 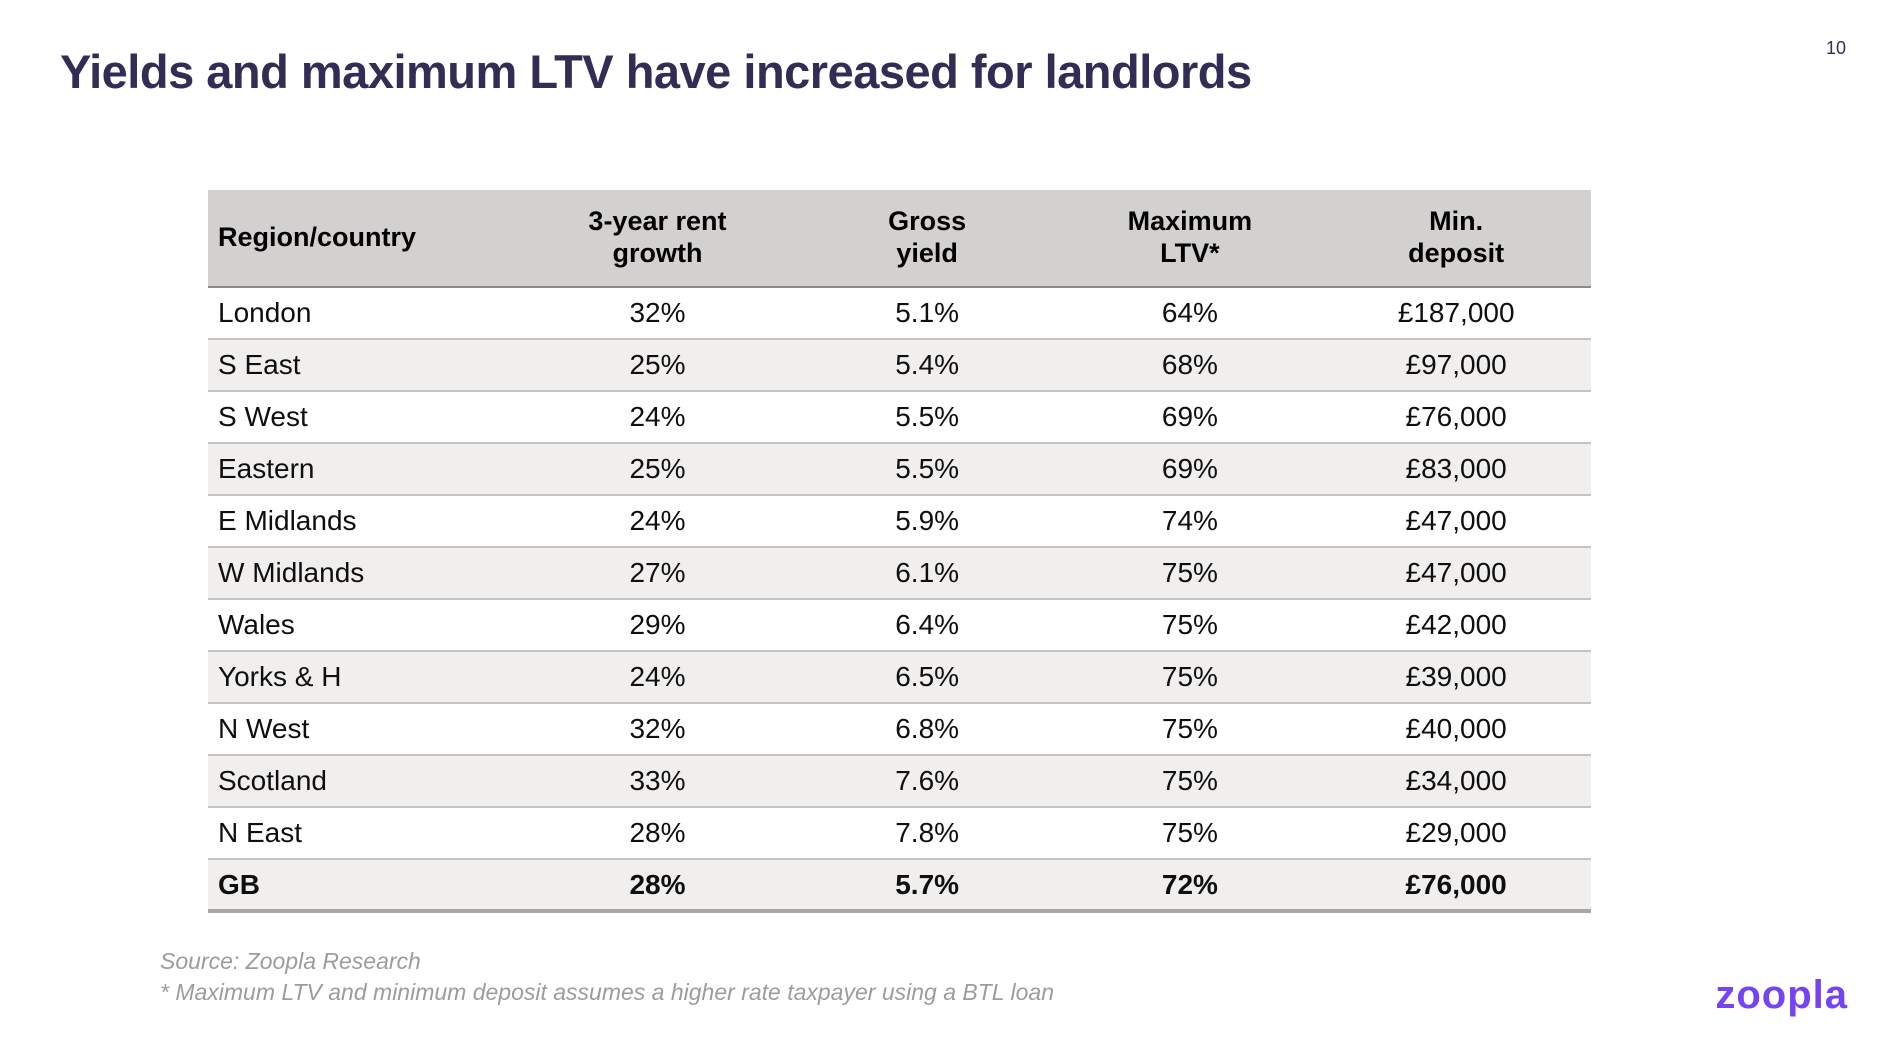 What do you see at coordinates (364, 521) in the screenshot?
I see `region-cell: E Midlands` at bounding box center [364, 521].